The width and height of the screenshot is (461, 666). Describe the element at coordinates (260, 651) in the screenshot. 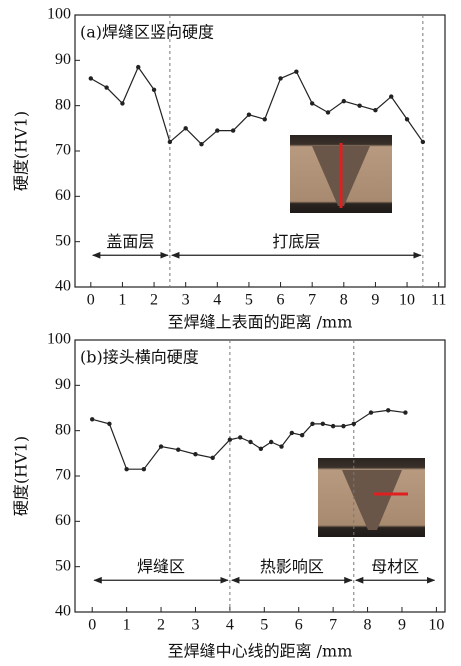

I see `x-axis-label: 至焊缝中心线的距离 /mm` at that location.